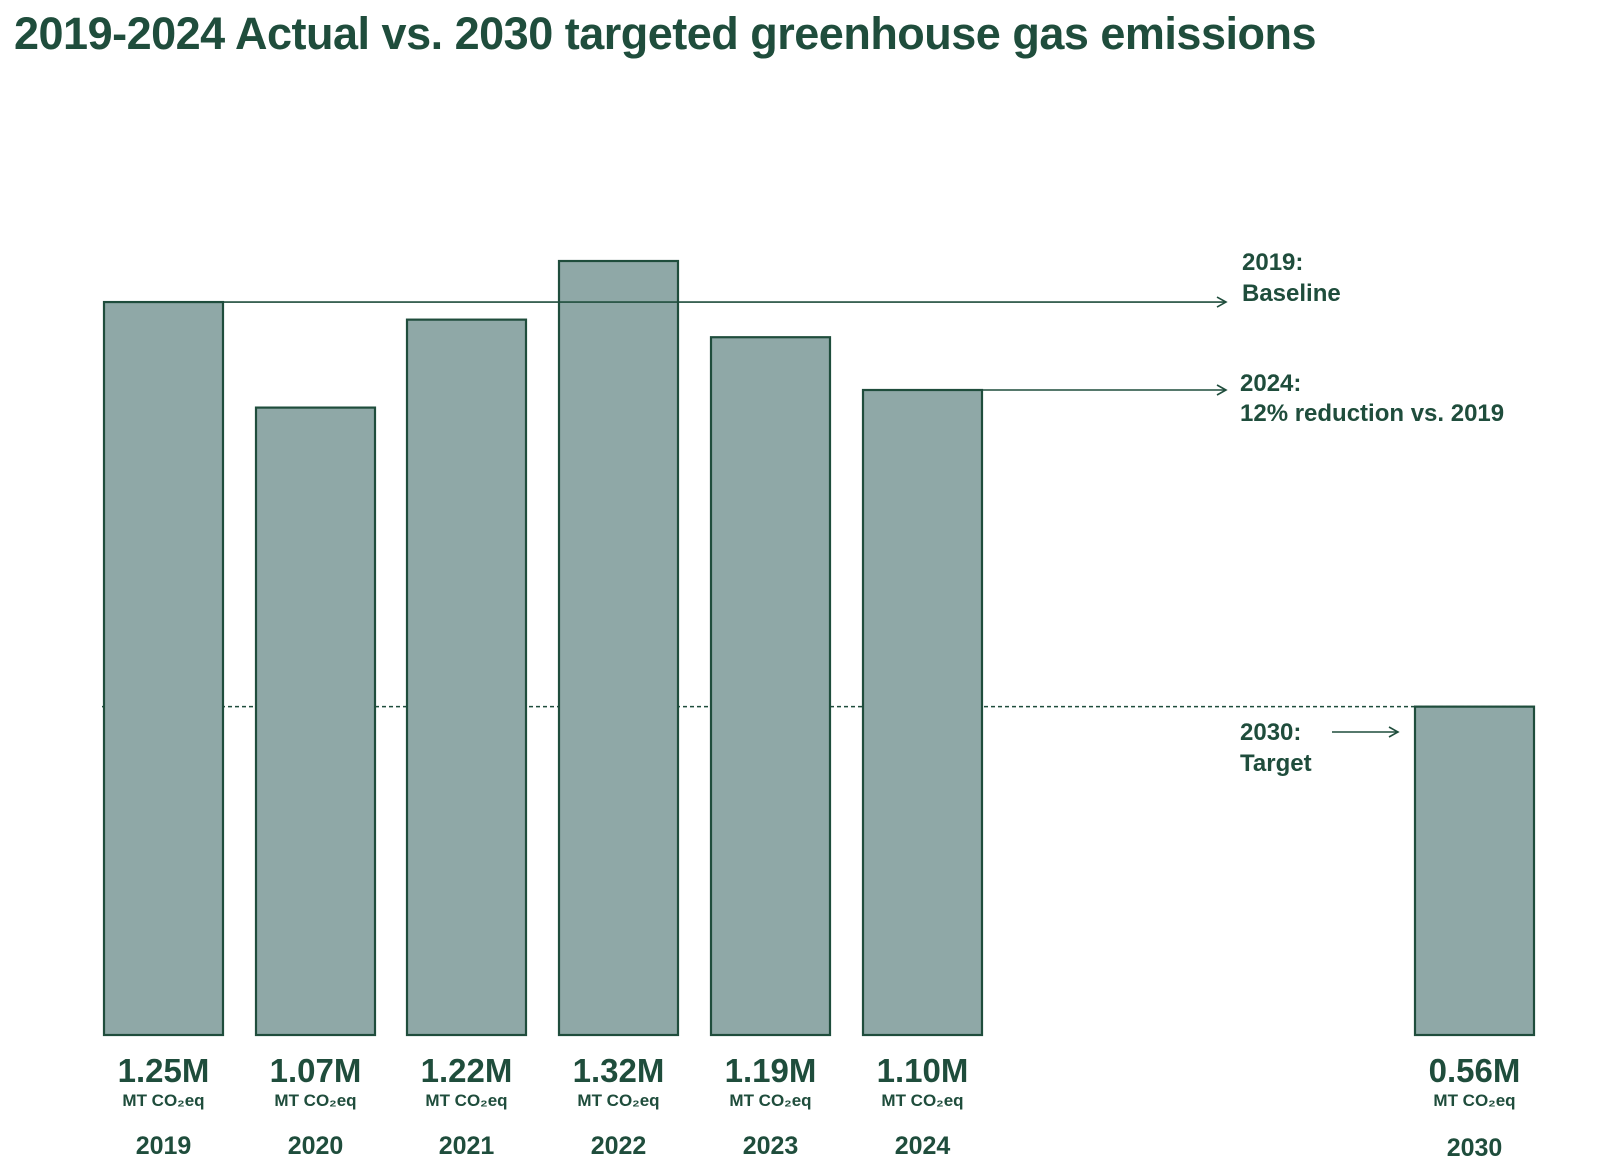  I want to click on value-label-2023: 1.19M, so click(771, 1070).